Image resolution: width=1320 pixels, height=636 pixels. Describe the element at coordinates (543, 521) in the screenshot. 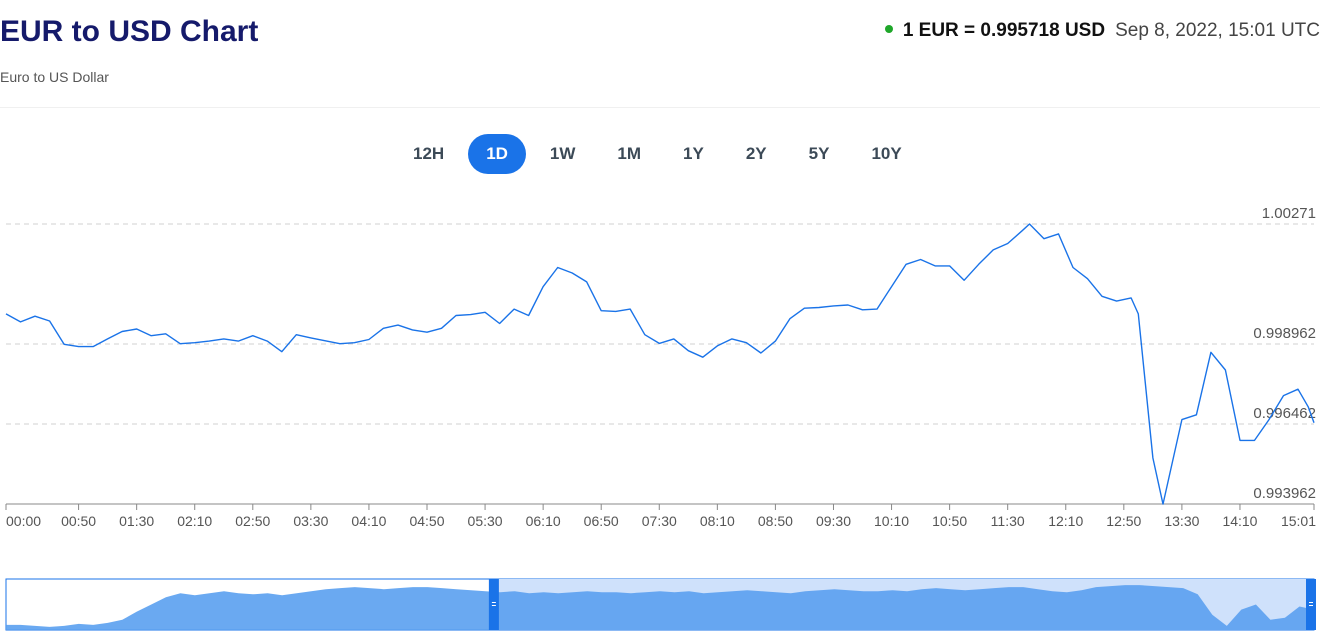

I see `x-tick-label: 06:10` at that location.